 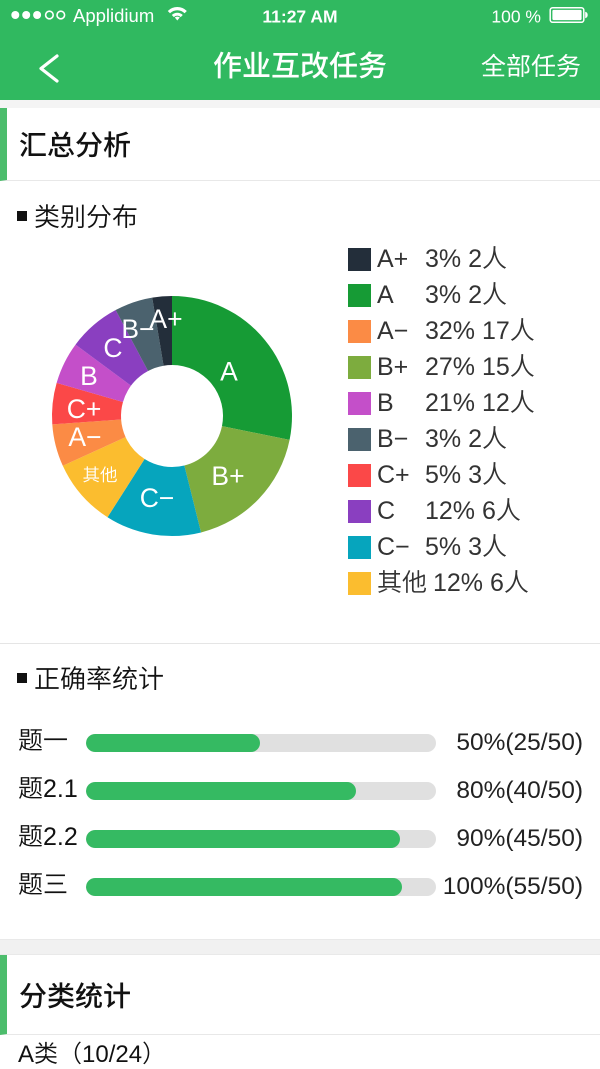 What do you see at coordinates (84, 437) in the screenshot?
I see `svg-text: A−` at bounding box center [84, 437].